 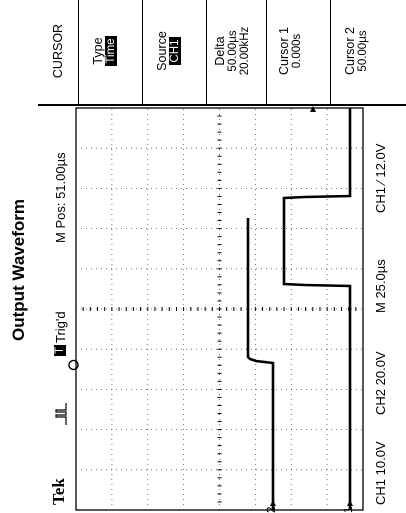 I want to click on menu-item-cursor-1: Cursor 1 0.000s, so click(x=290, y=52).